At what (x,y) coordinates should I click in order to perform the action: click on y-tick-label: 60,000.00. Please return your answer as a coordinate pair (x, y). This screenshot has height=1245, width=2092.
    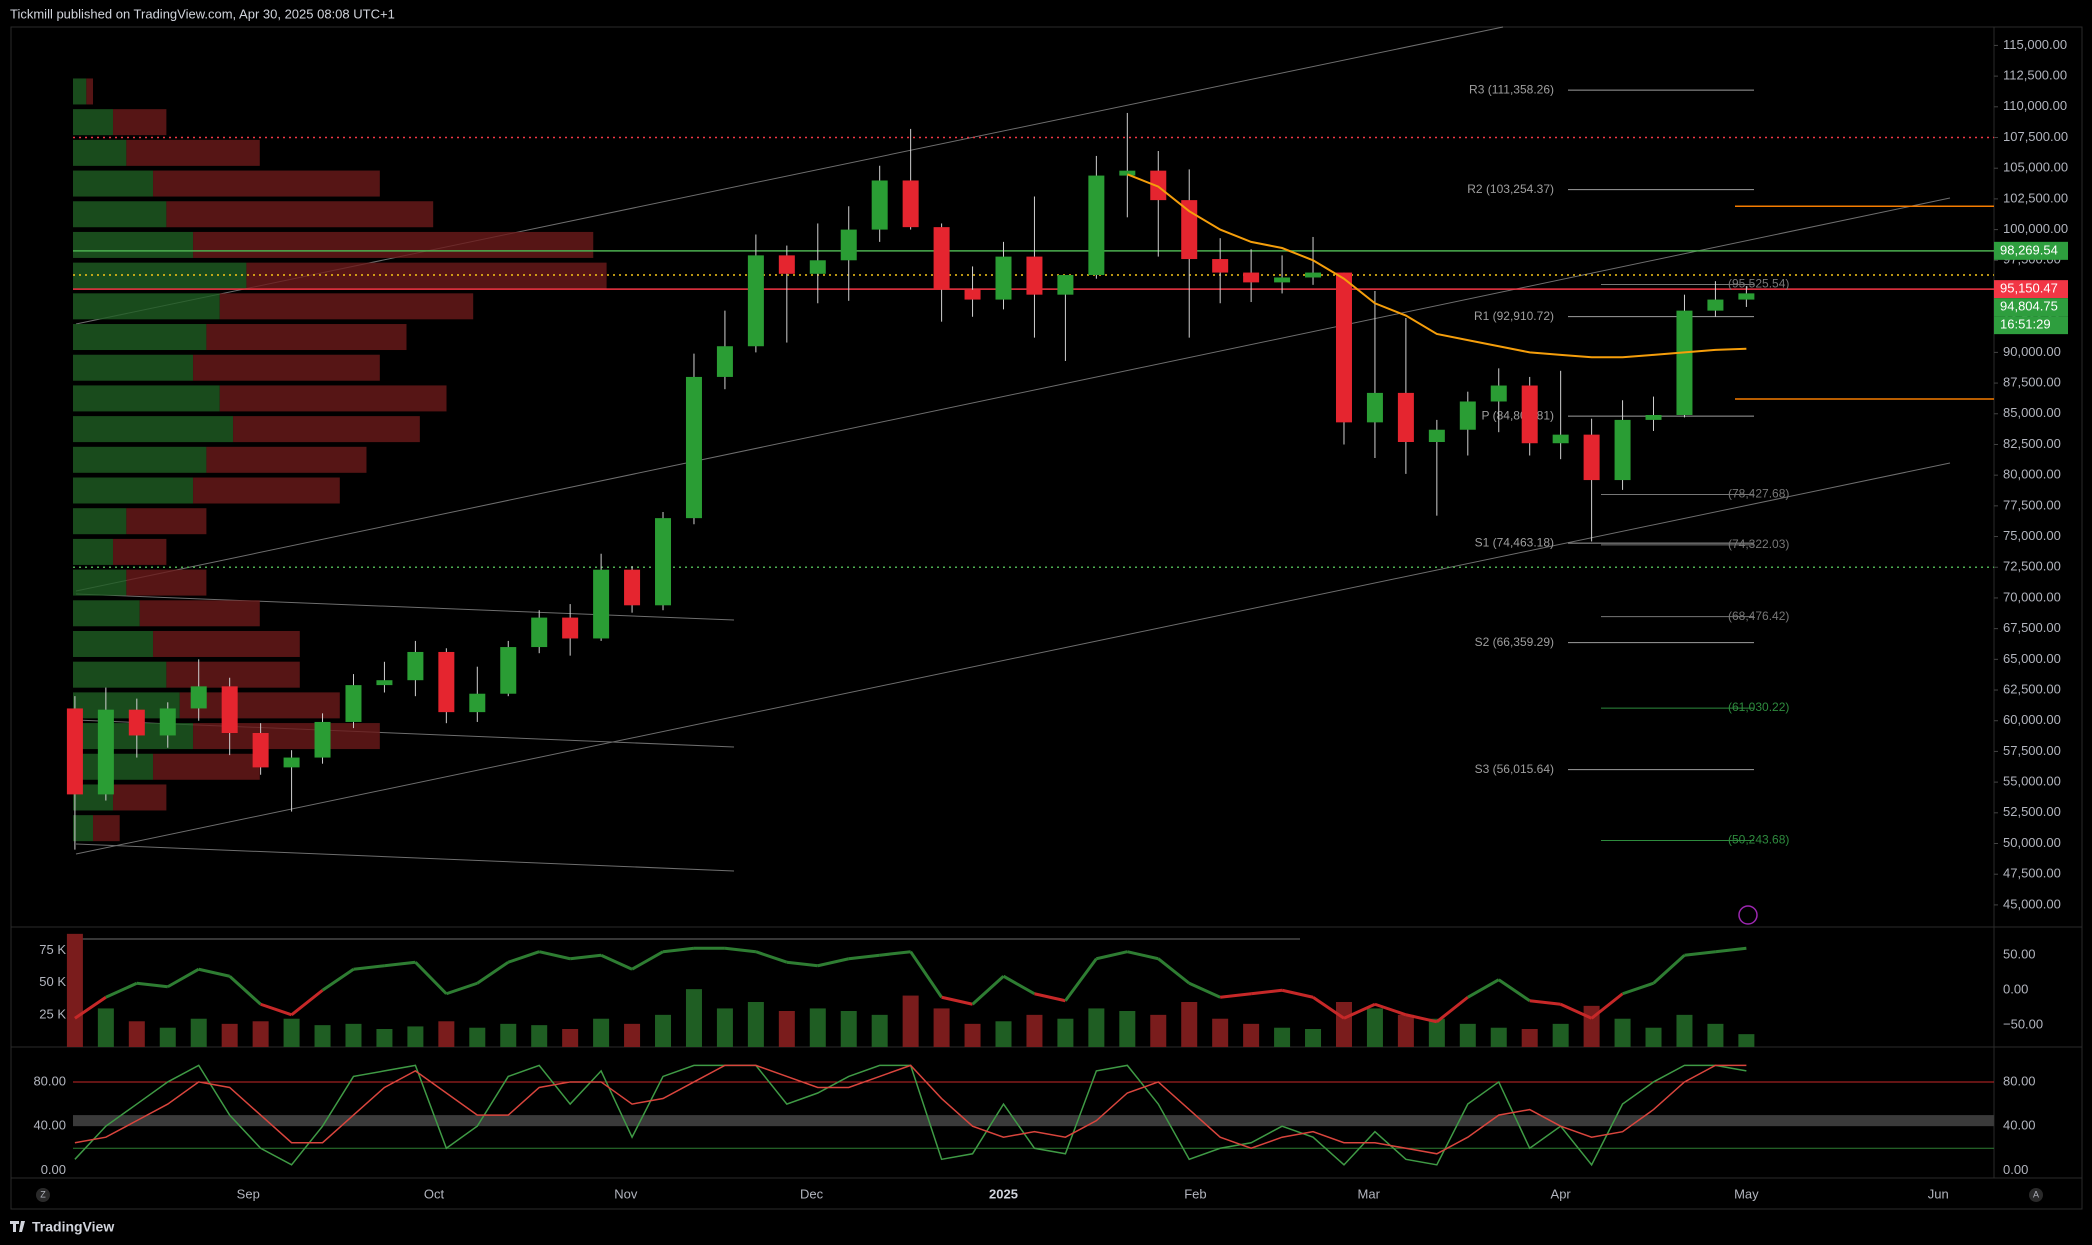
    Looking at the image, I should click on (2032, 719).